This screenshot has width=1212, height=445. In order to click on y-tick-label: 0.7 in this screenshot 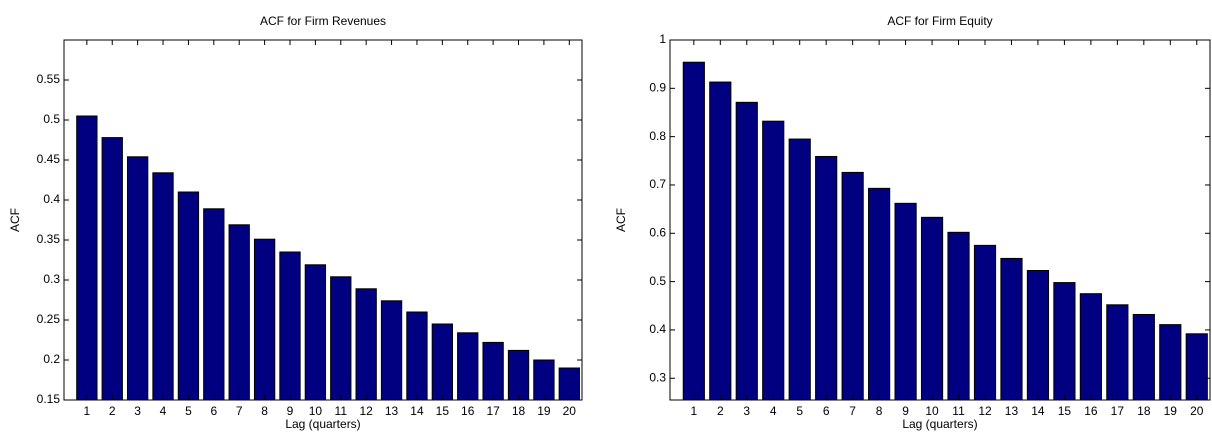, I will do `click(657, 184)`.